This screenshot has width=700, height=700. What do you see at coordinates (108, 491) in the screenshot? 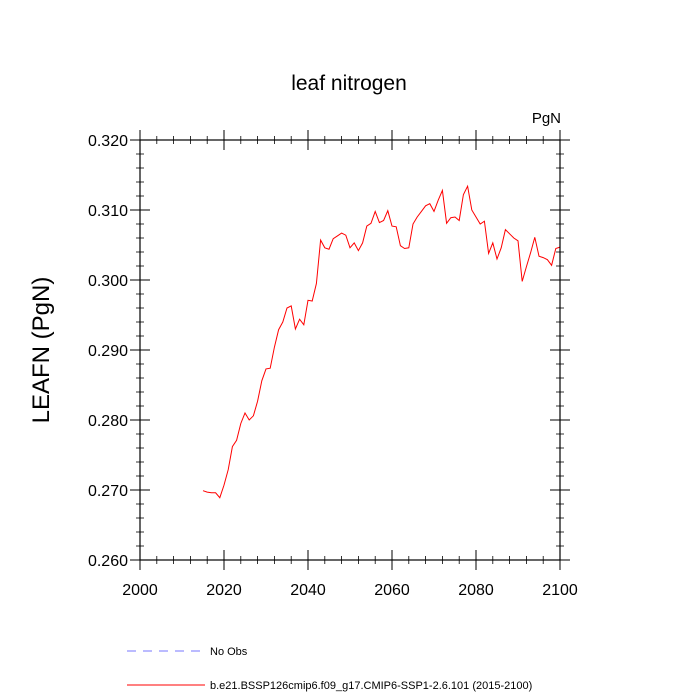
I see `y-tick-label: 0.270` at bounding box center [108, 491].